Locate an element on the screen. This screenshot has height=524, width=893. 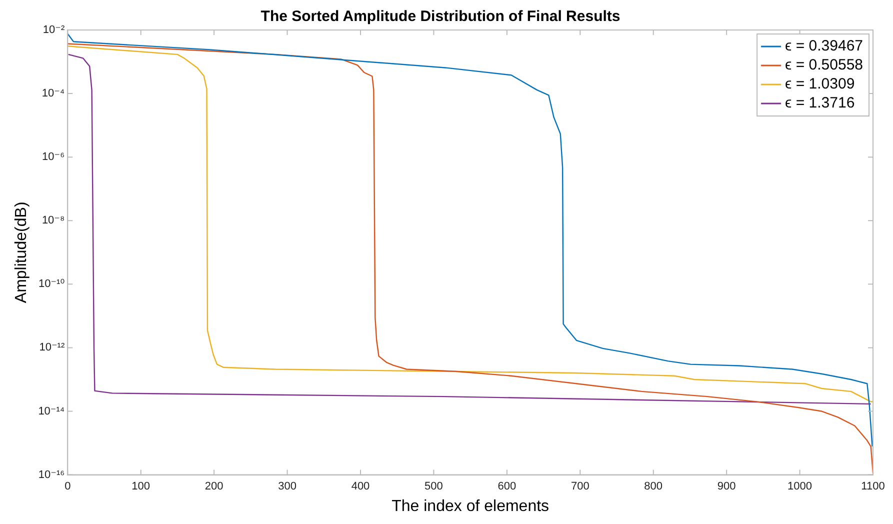
x-tick-label: 100 is located at coordinates (141, 486).